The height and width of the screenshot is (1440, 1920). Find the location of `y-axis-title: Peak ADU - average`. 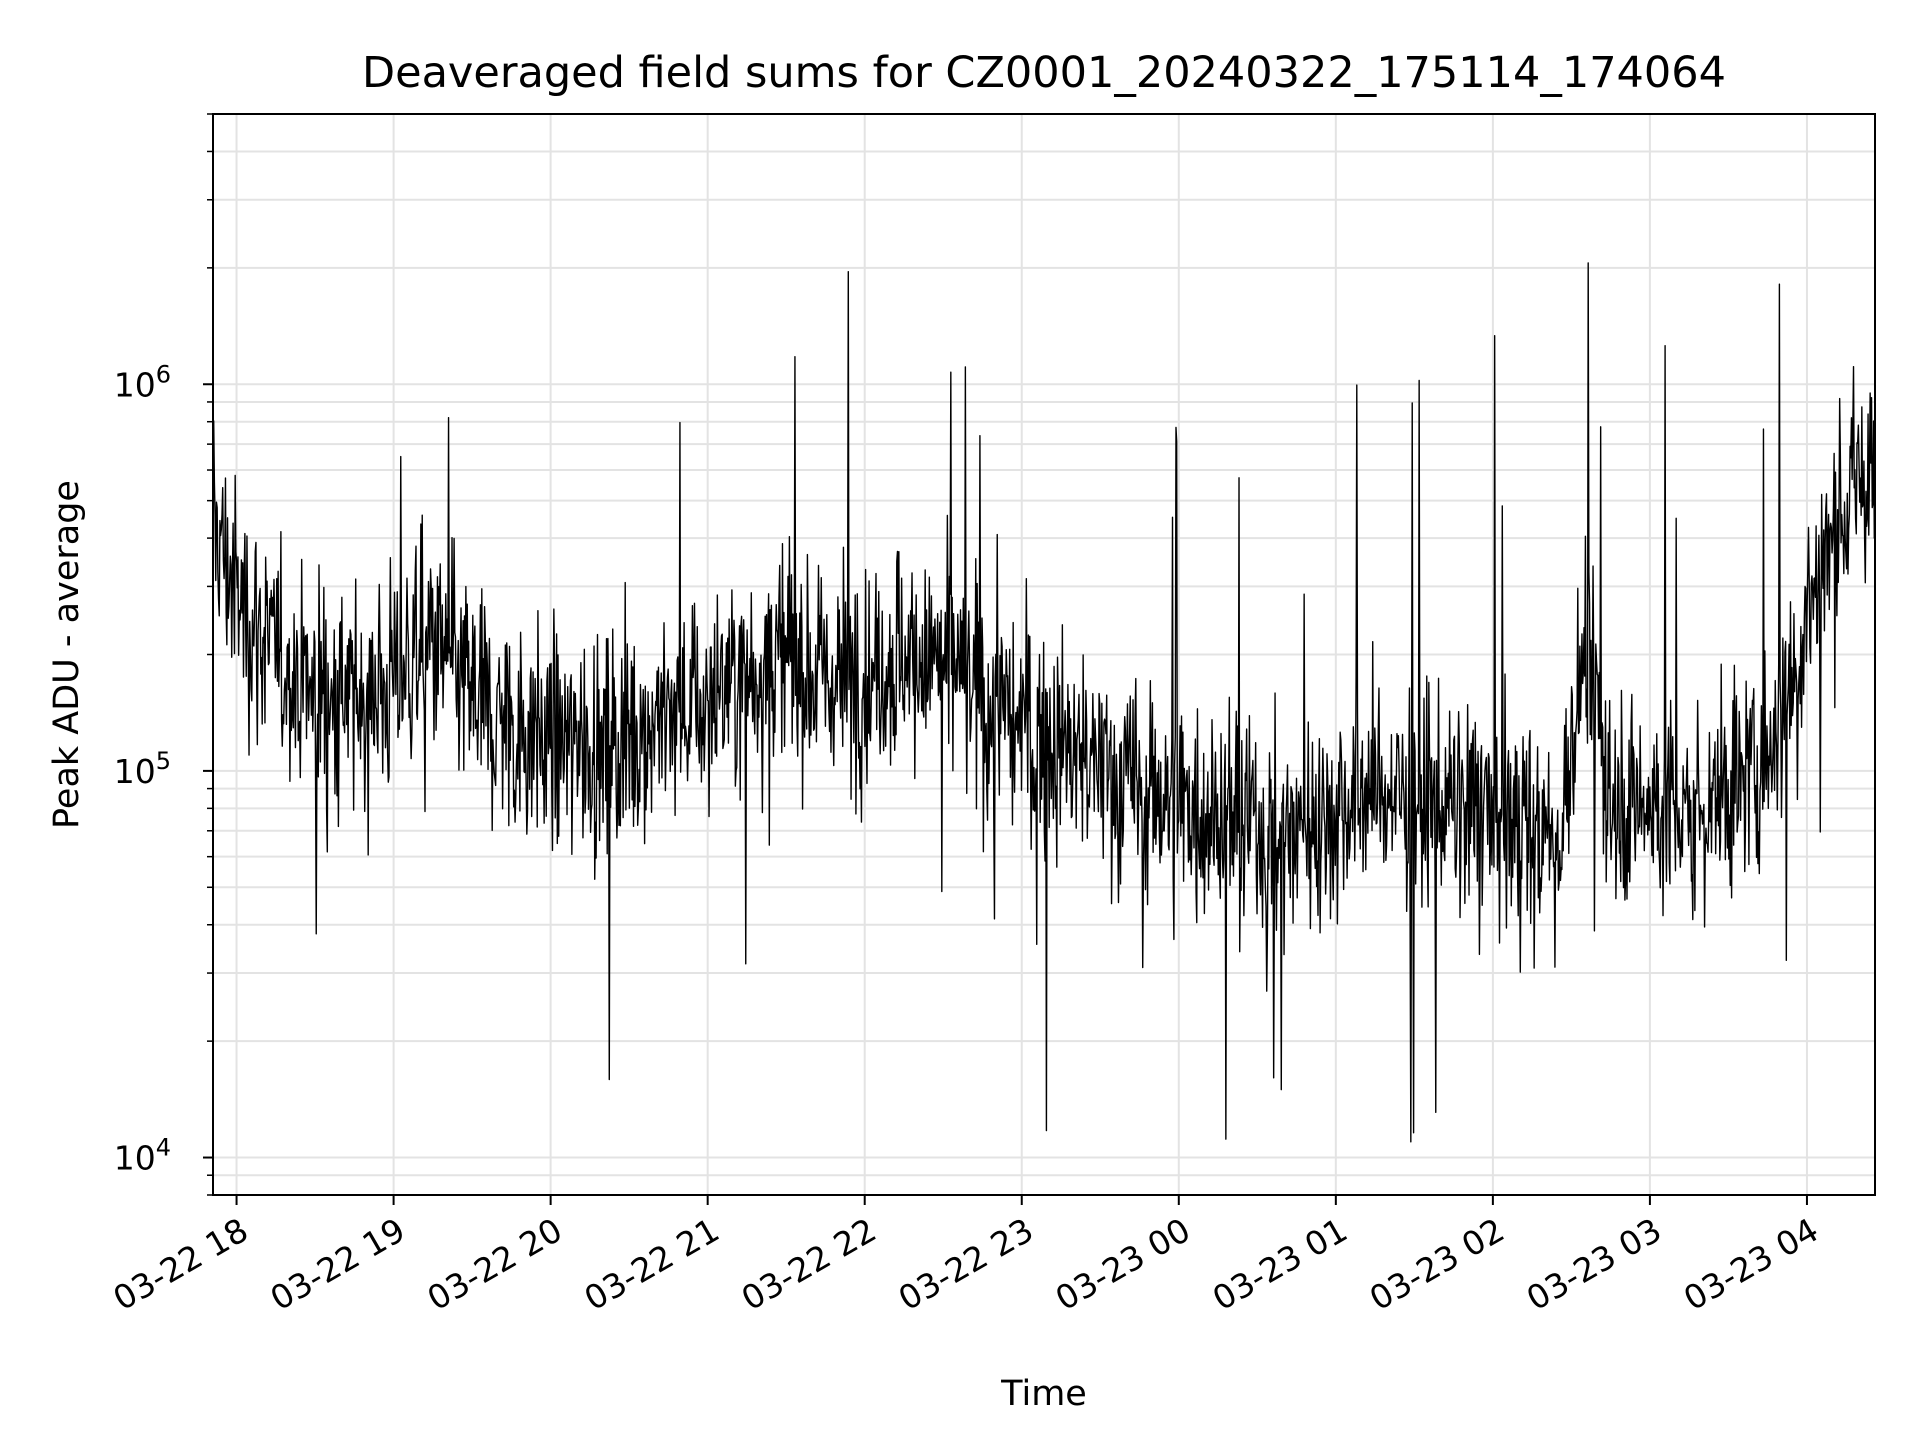

y-axis-title: Peak ADU - average is located at coordinates (67, 654).